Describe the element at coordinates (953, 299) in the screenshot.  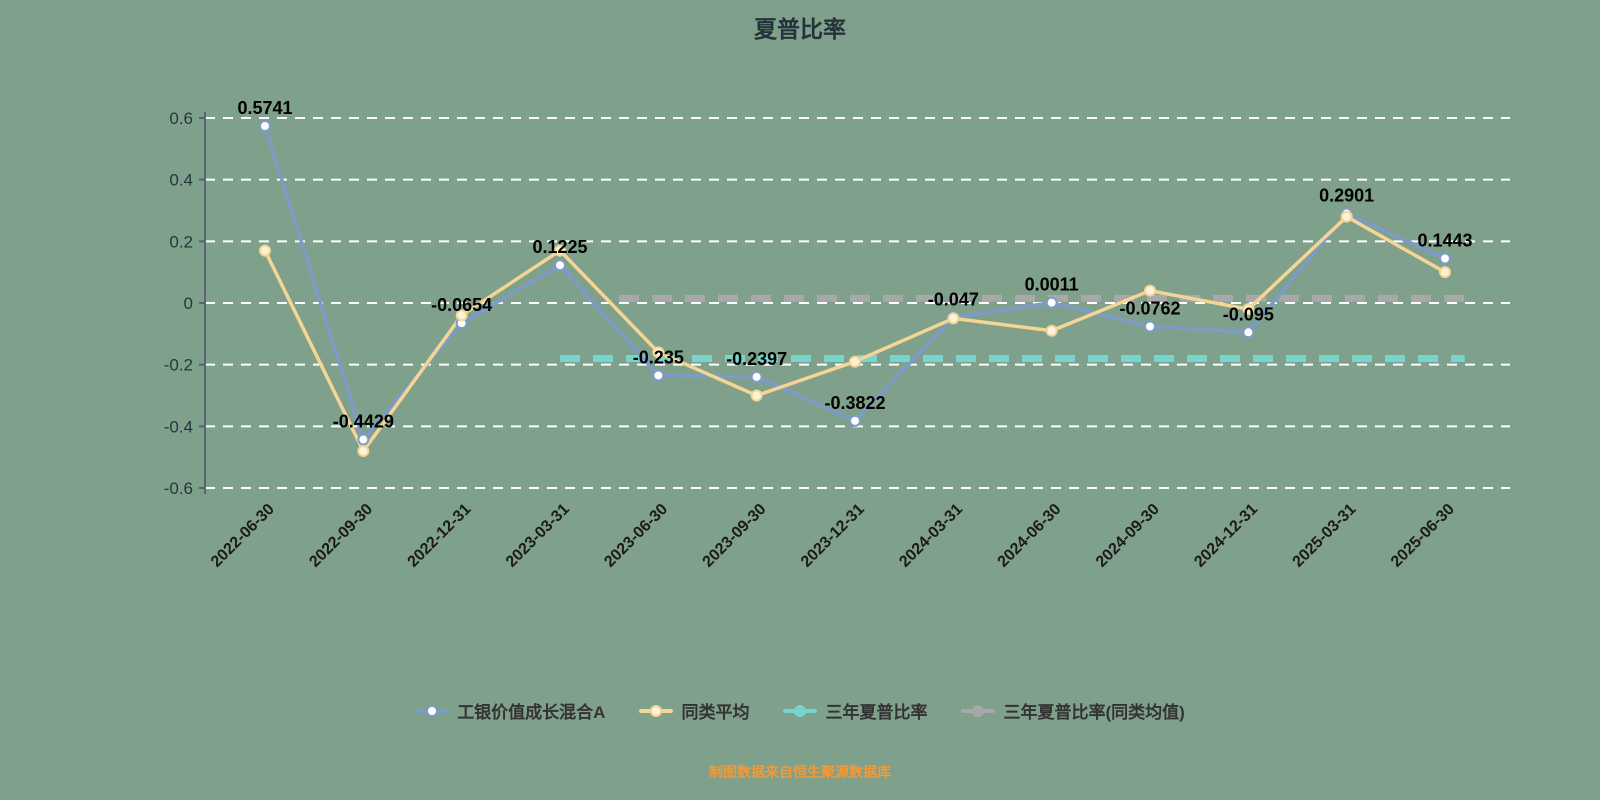
I see `svg-text: -0.047` at that location.